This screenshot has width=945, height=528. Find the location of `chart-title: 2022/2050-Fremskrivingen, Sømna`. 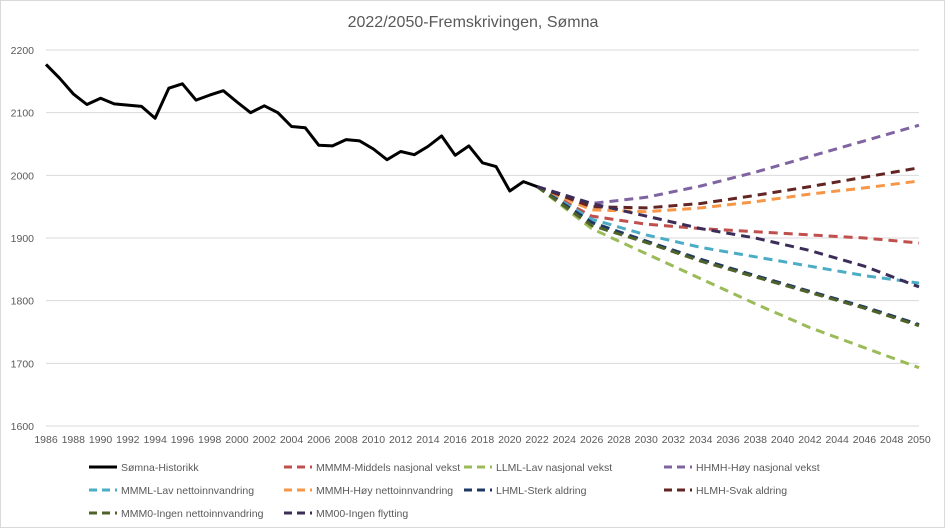

chart-title: 2022/2050-Fremskrivingen, Sømna is located at coordinates (473, 22).